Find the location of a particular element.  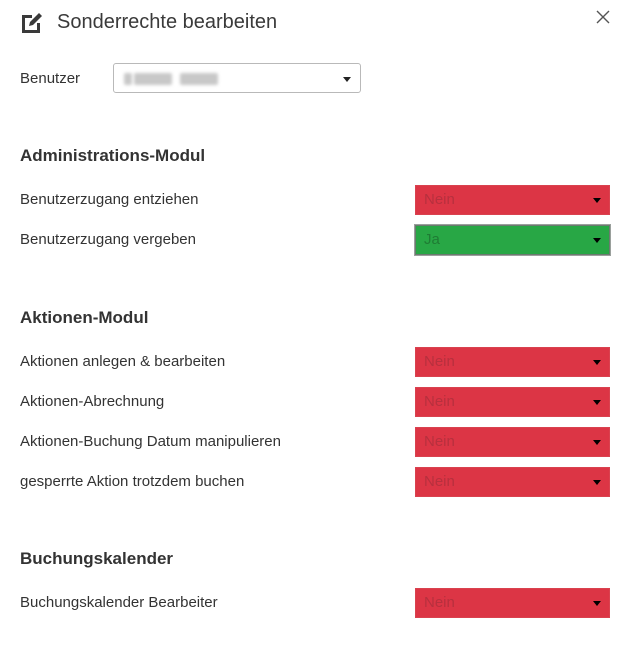

user-label: Benutzer is located at coordinates (50, 78).